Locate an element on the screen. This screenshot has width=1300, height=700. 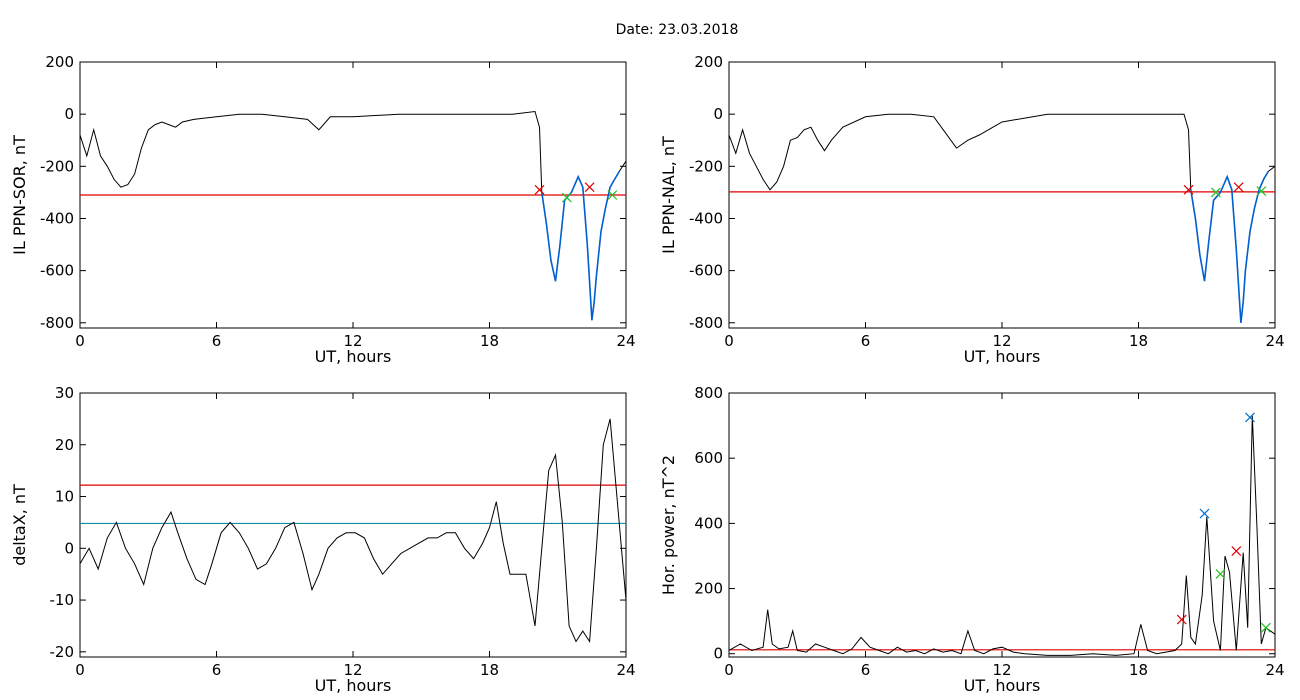
y-axis-title: IL PPN-SOR, nT is located at coordinates (19, 195).